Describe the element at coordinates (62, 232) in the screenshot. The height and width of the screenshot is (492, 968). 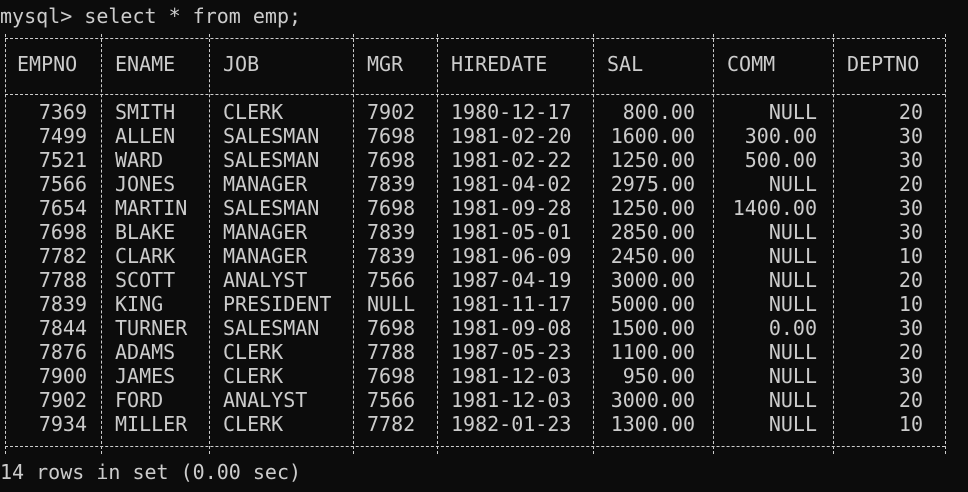
I see `cell-empno: 7698` at that location.